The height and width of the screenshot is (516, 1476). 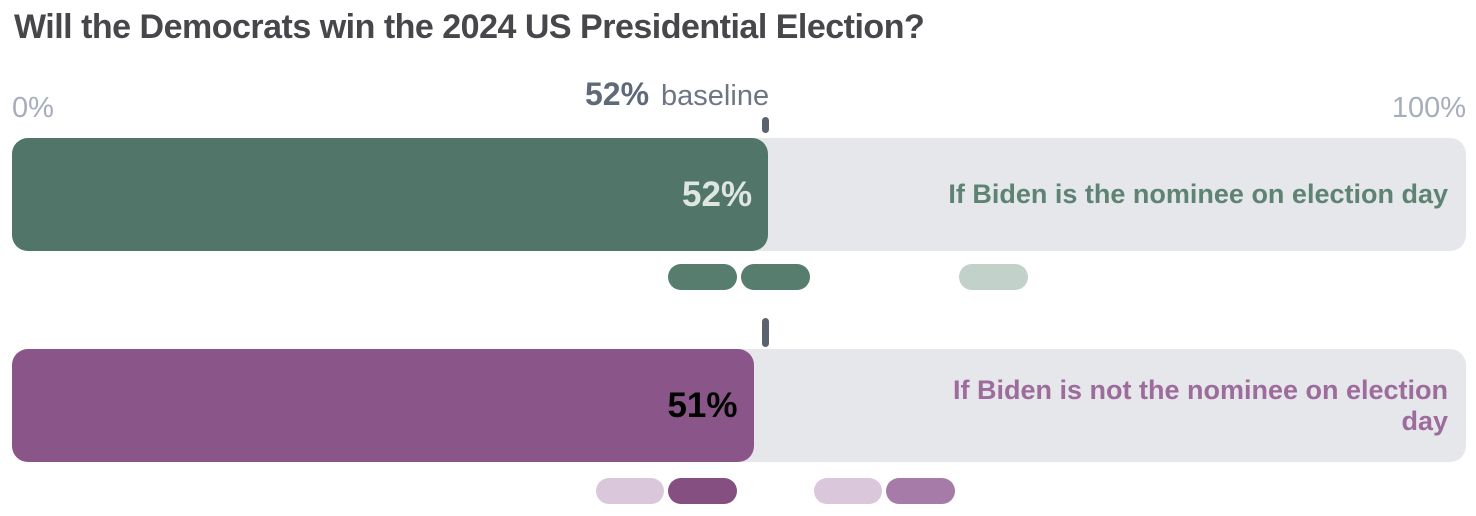 What do you see at coordinates (766, 332) in the screenshot?
I see `baseline-tick-bottom` at bounding box center [766, 332].